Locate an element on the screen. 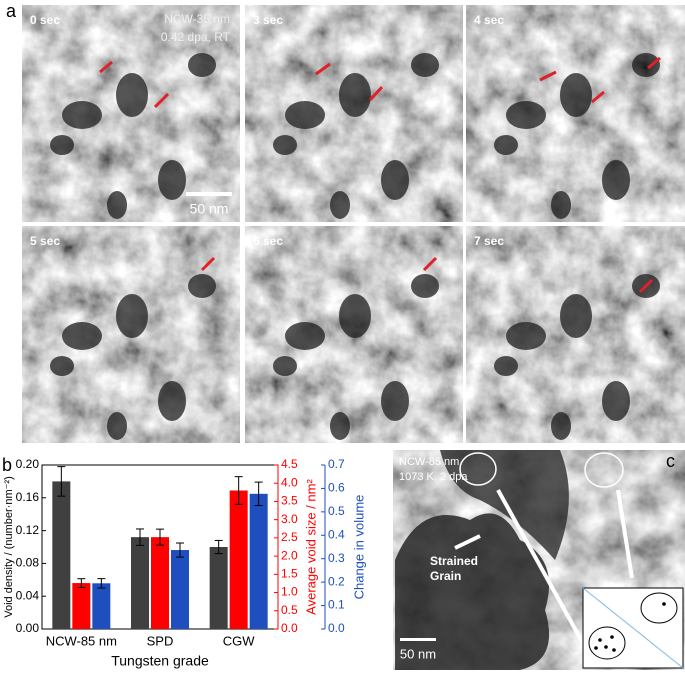  y-tick-label: 0.04 is located at coordinates (28, 595).